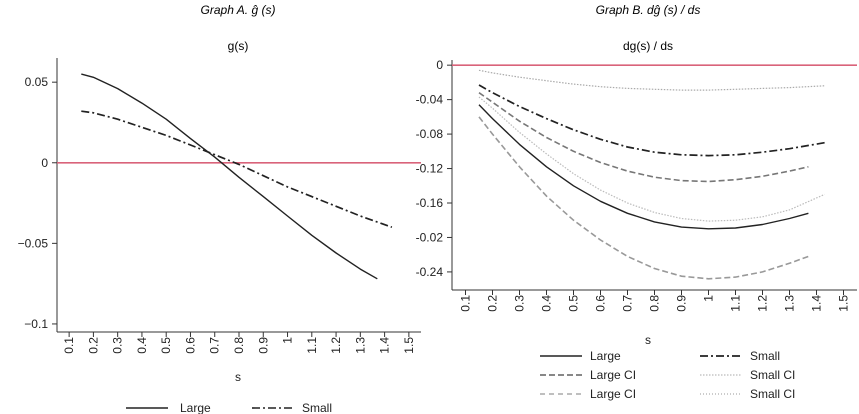 The width and height of the screenshot is (859, 414). Describe the element at coordinates (790, 303) in the screenshot. I see `panel-b-x-tick-label: 1.3` at that location.